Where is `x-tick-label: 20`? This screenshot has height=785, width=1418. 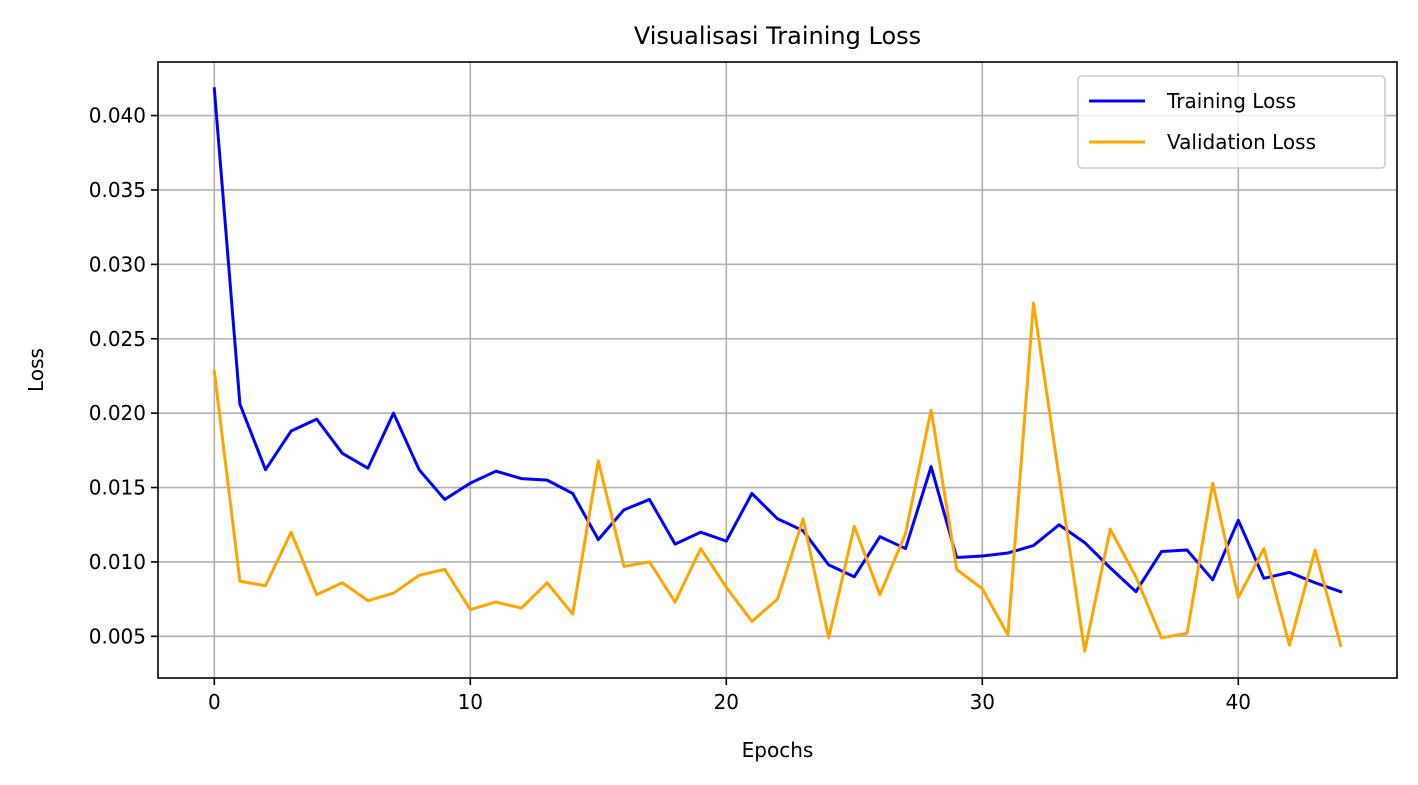 x-tick-label: 20 is located at coordinates (726, 702).